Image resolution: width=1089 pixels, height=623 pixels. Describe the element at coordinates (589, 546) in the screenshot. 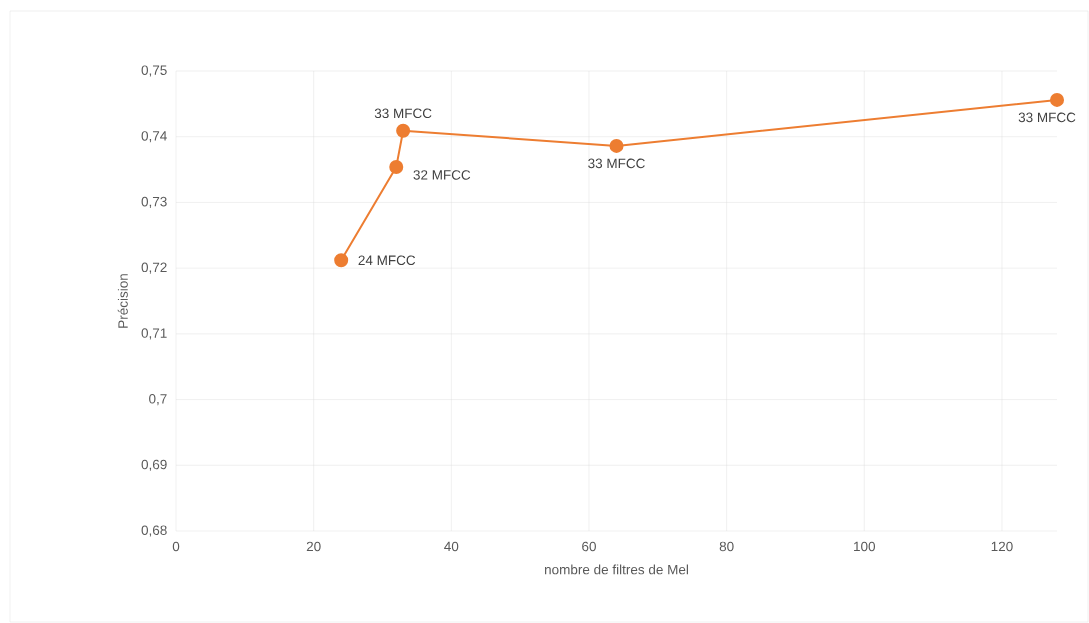

I see `x-tick-label: 60` at that location.